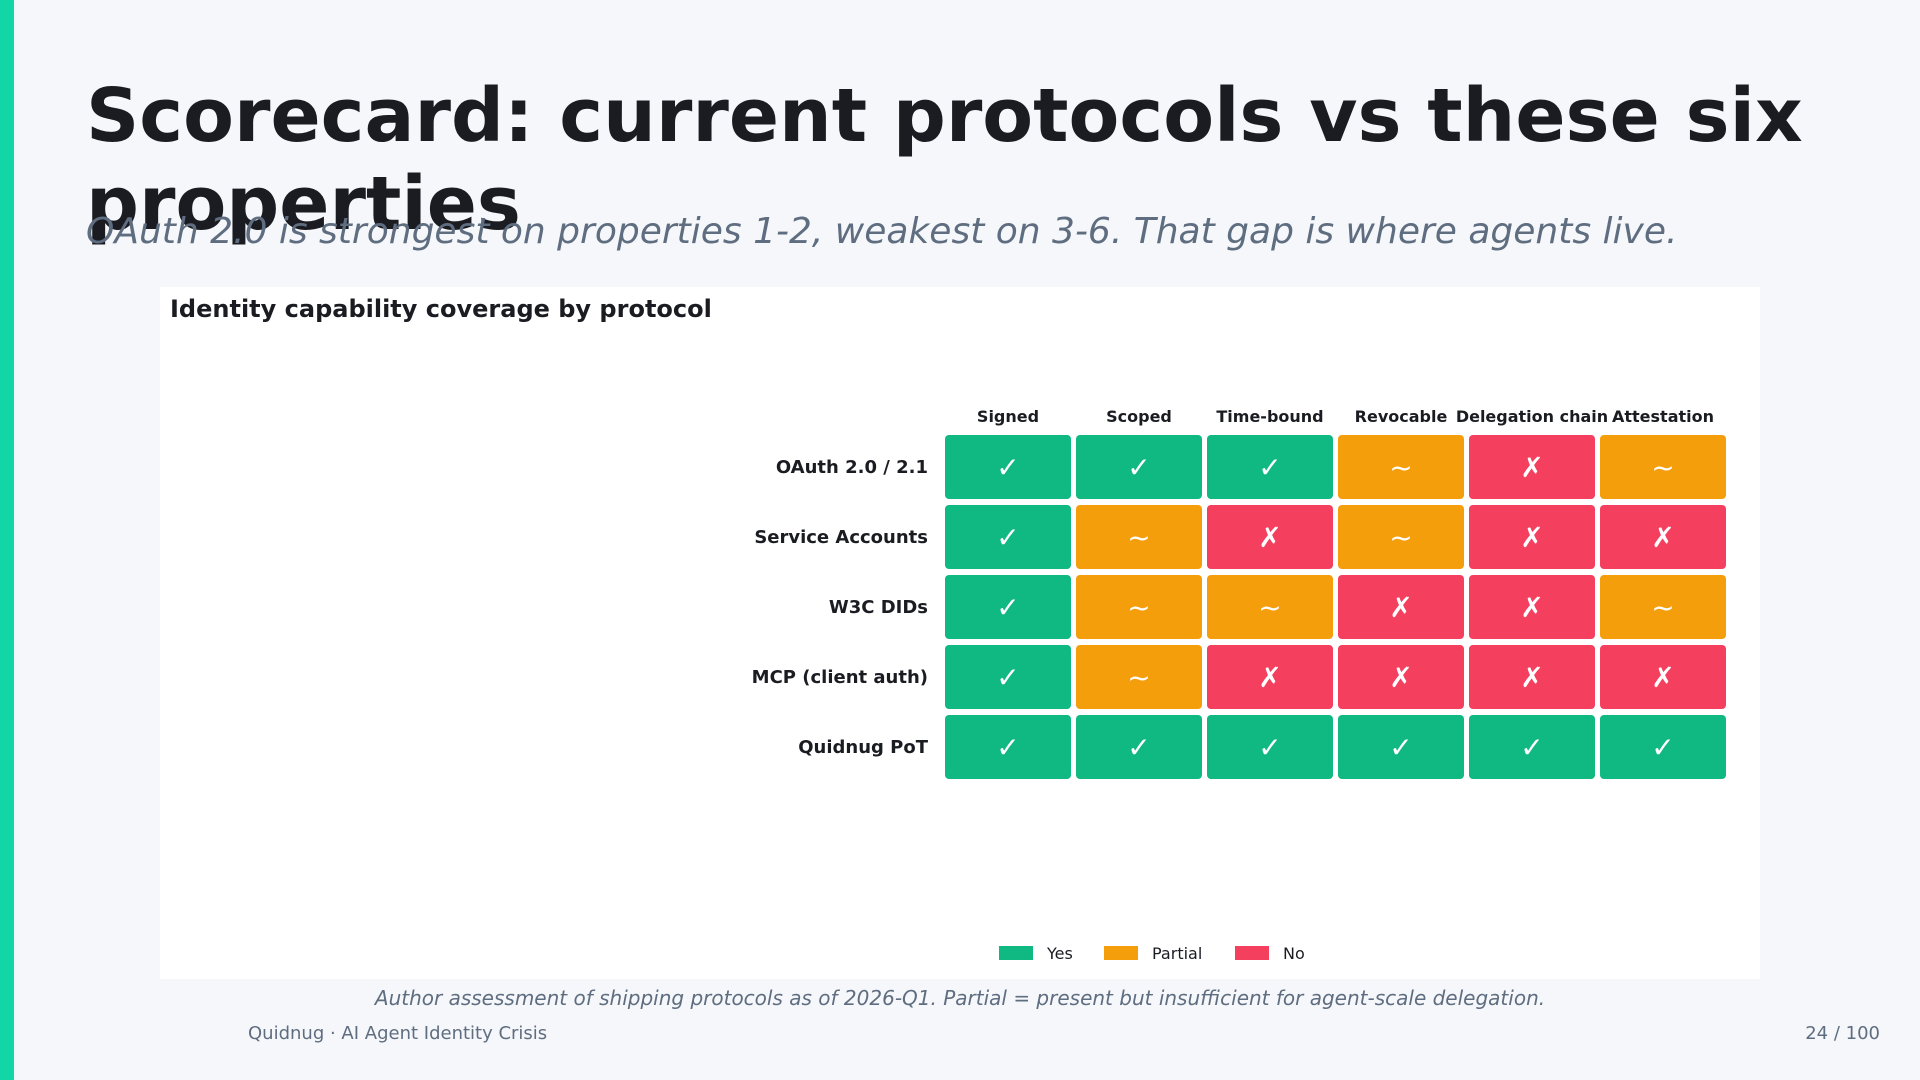  I want to click on heatmap-cell-quidnug-pot-delegation-chain, so click(1532, 747).